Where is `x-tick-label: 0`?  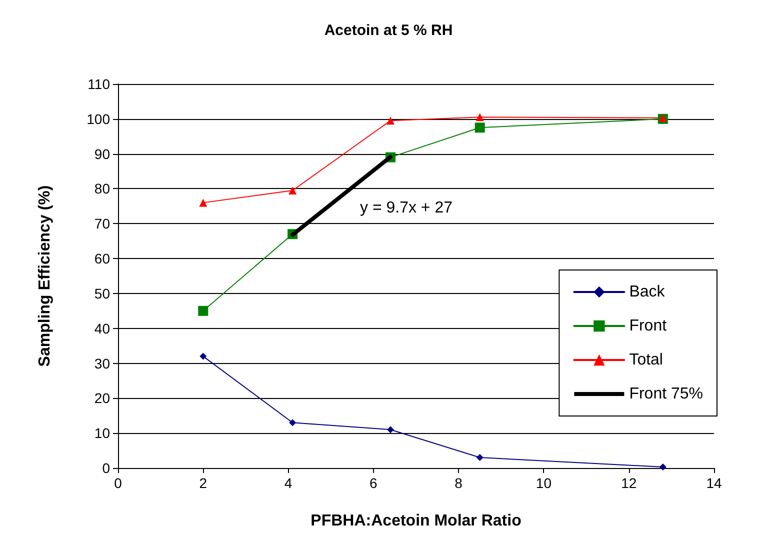 x-tick-label: 0 is located at coordinates (118, 483).